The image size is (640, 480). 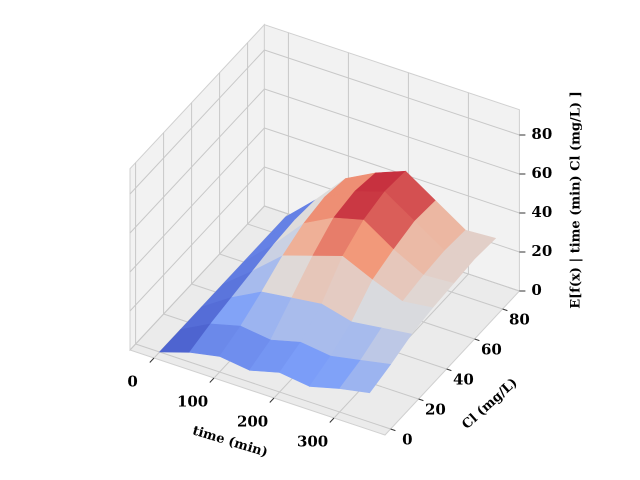 I want to click on z-tick-label: 40, so click(x=541, y=212).